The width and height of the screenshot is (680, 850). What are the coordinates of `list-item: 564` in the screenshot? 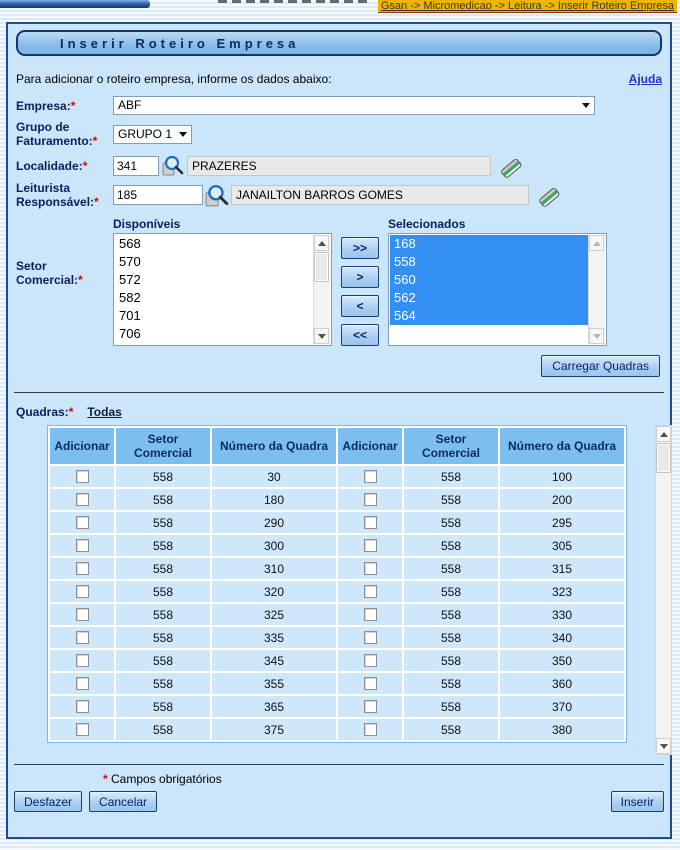 It's located at (489, 316).